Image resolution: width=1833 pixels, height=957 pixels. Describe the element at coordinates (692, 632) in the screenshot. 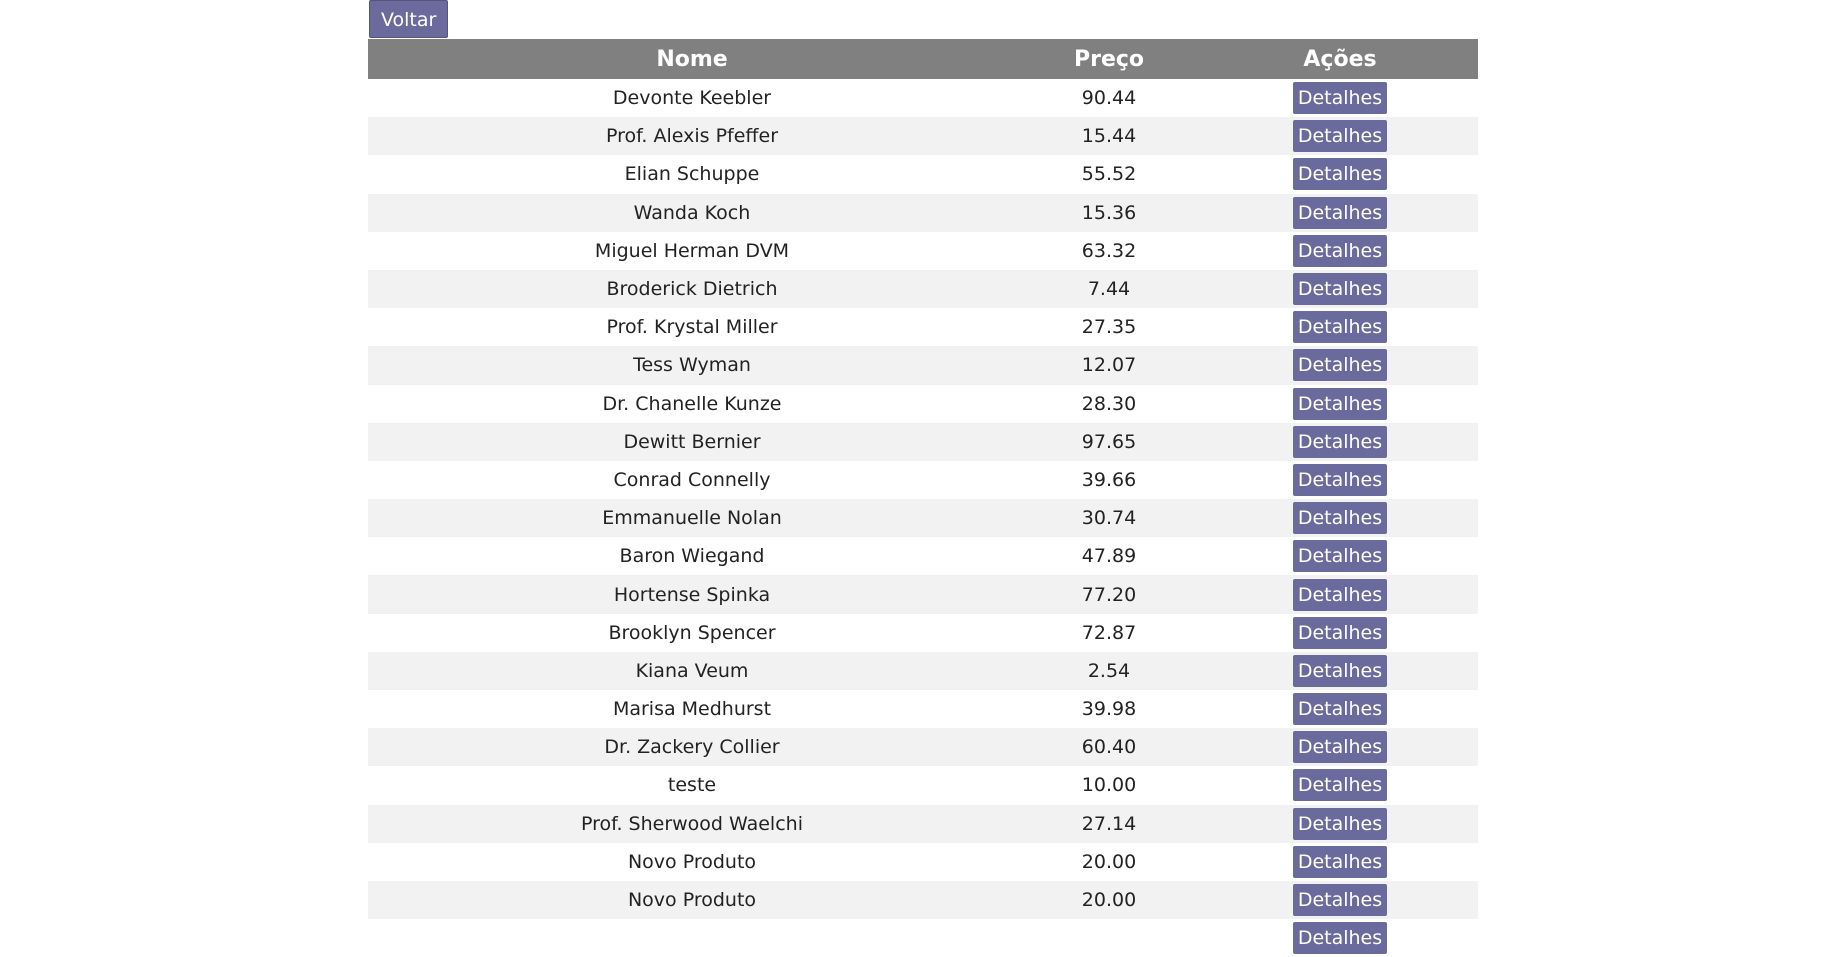

I see `product-name-cell: Brooklyn Spencer` at that location.